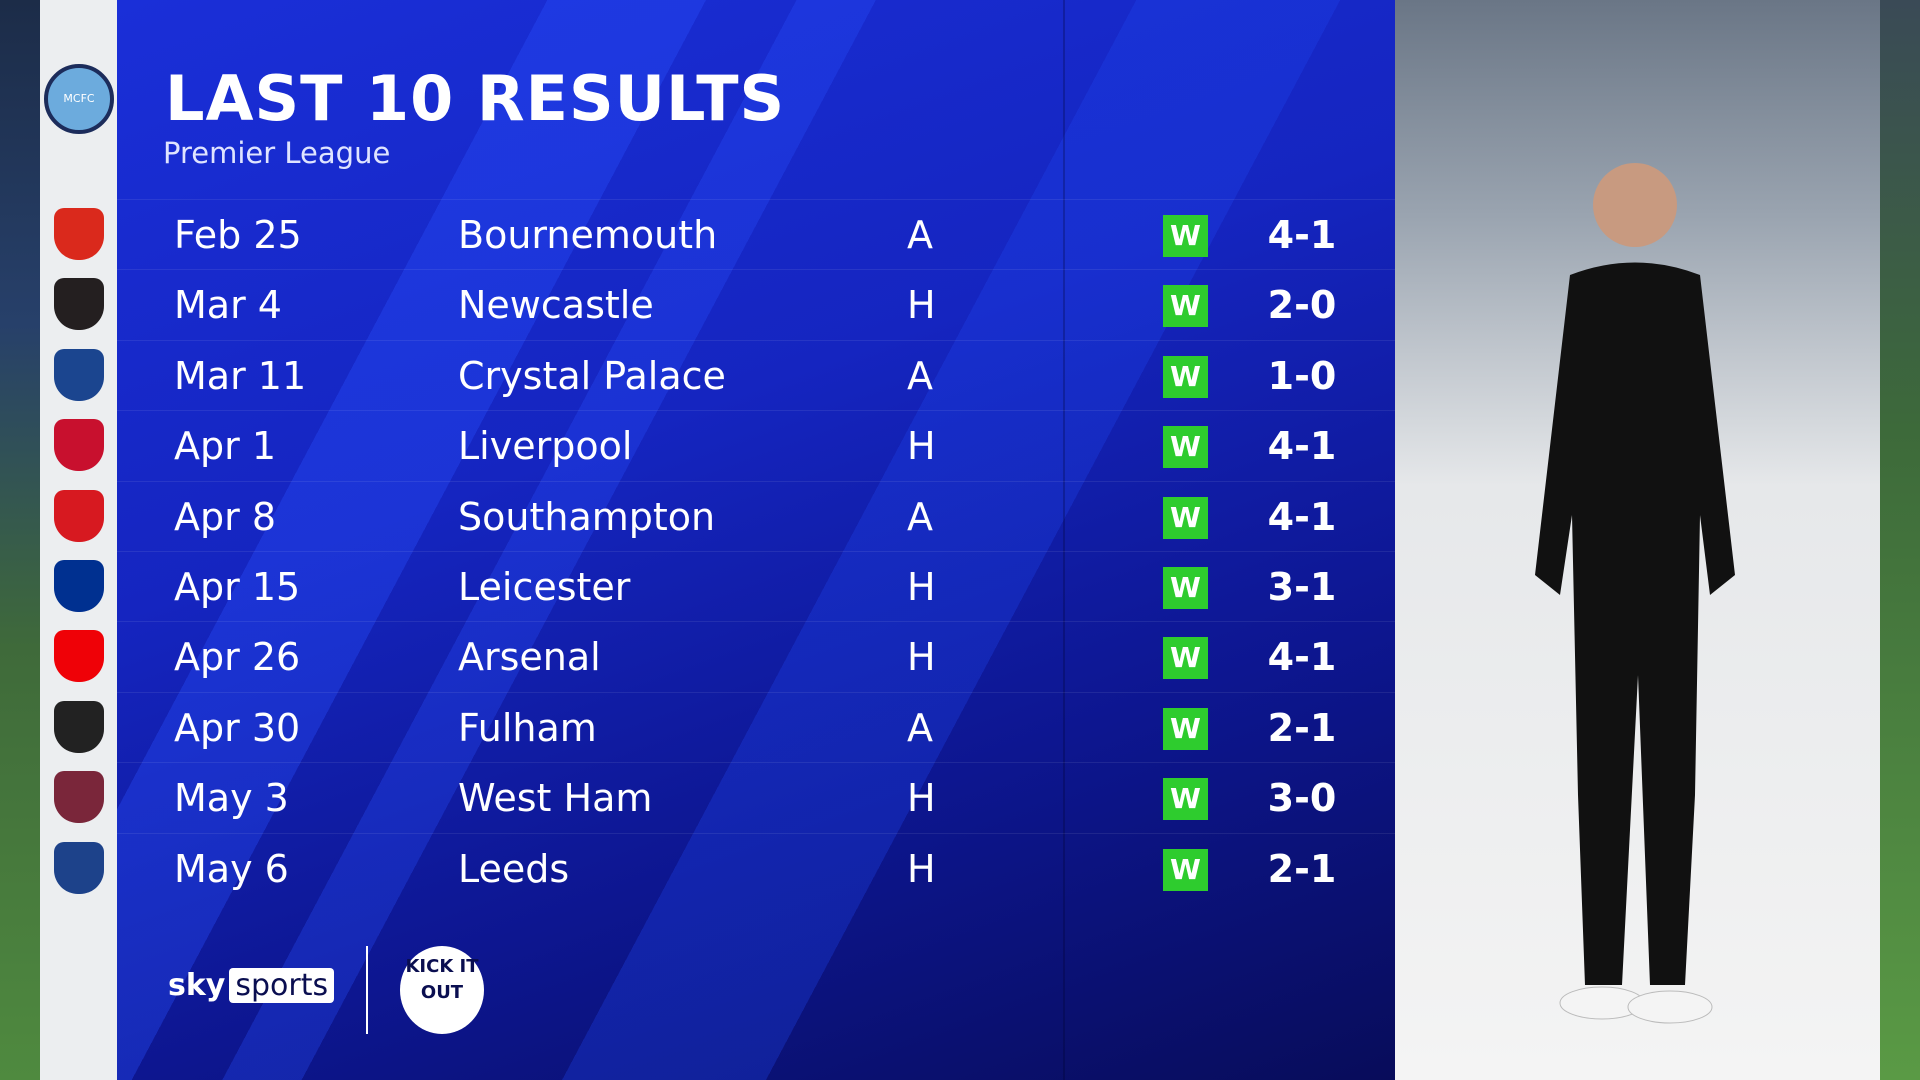 The height and width of the screenshot is (1080, 1920). I want to click on stadium-background-left, so click(20, 540).